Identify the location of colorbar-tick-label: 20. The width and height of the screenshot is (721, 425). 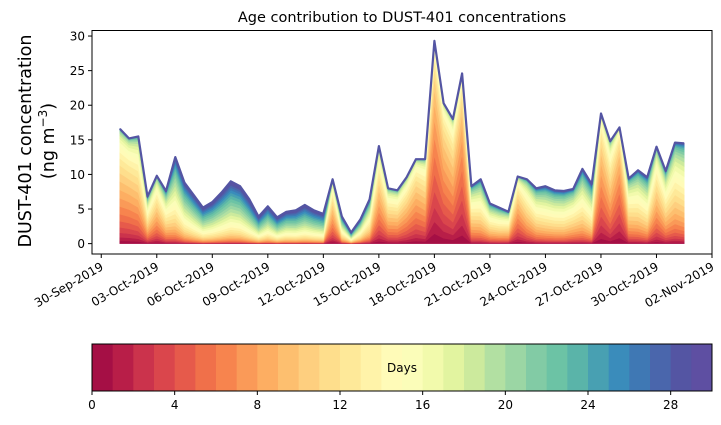
(505, 405).